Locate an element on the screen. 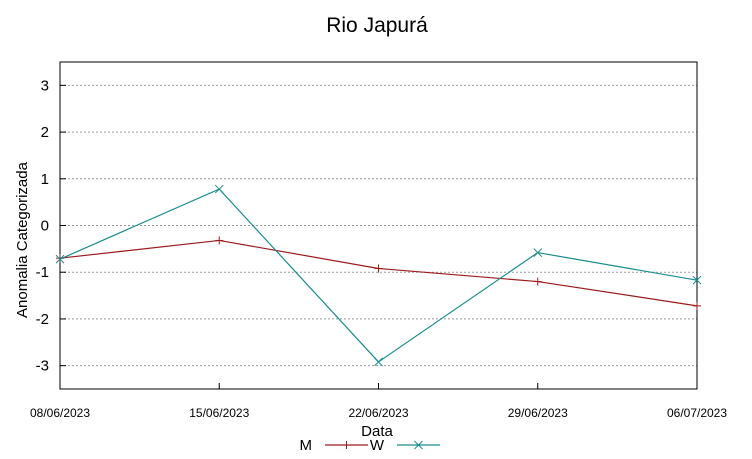 This screenshot has width=752, height=459. y-tick-label: 1 is located at coordinates (45, 179).